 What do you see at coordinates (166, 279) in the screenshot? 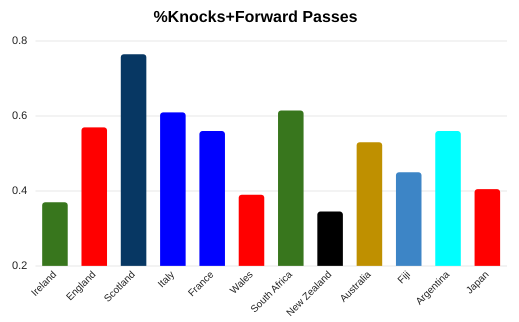
I see `x-tick-label: Italy` at bounding box center [166, 279].